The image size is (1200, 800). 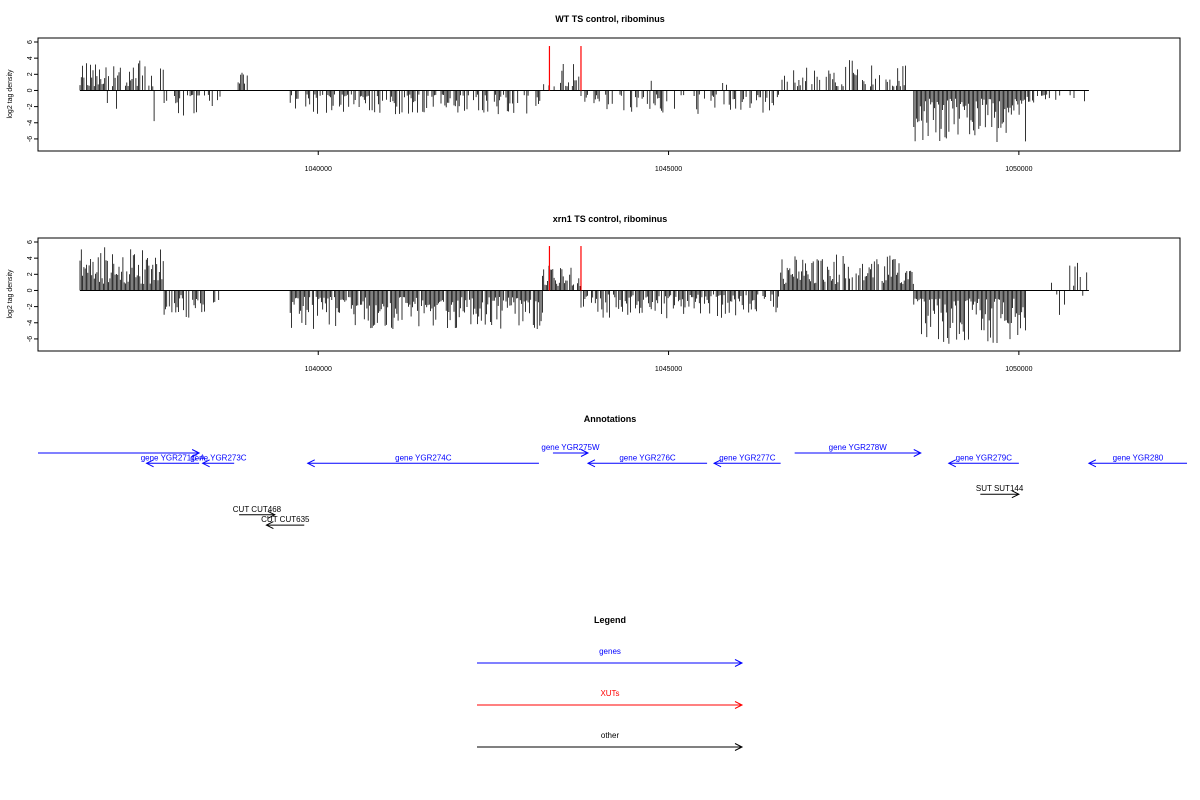 I want to click on annotation-feature: gene YGR276C, so click(x=647, y=460).